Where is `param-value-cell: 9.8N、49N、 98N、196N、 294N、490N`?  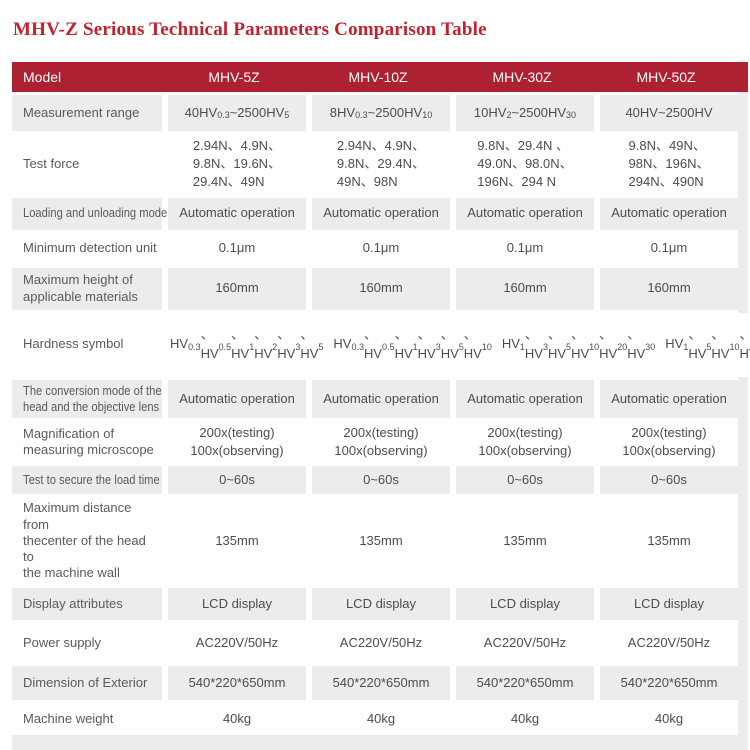
param-value-cell: 9.8N、49N、 98N、196N、 294N、490N is located at coordinates (669, 164).